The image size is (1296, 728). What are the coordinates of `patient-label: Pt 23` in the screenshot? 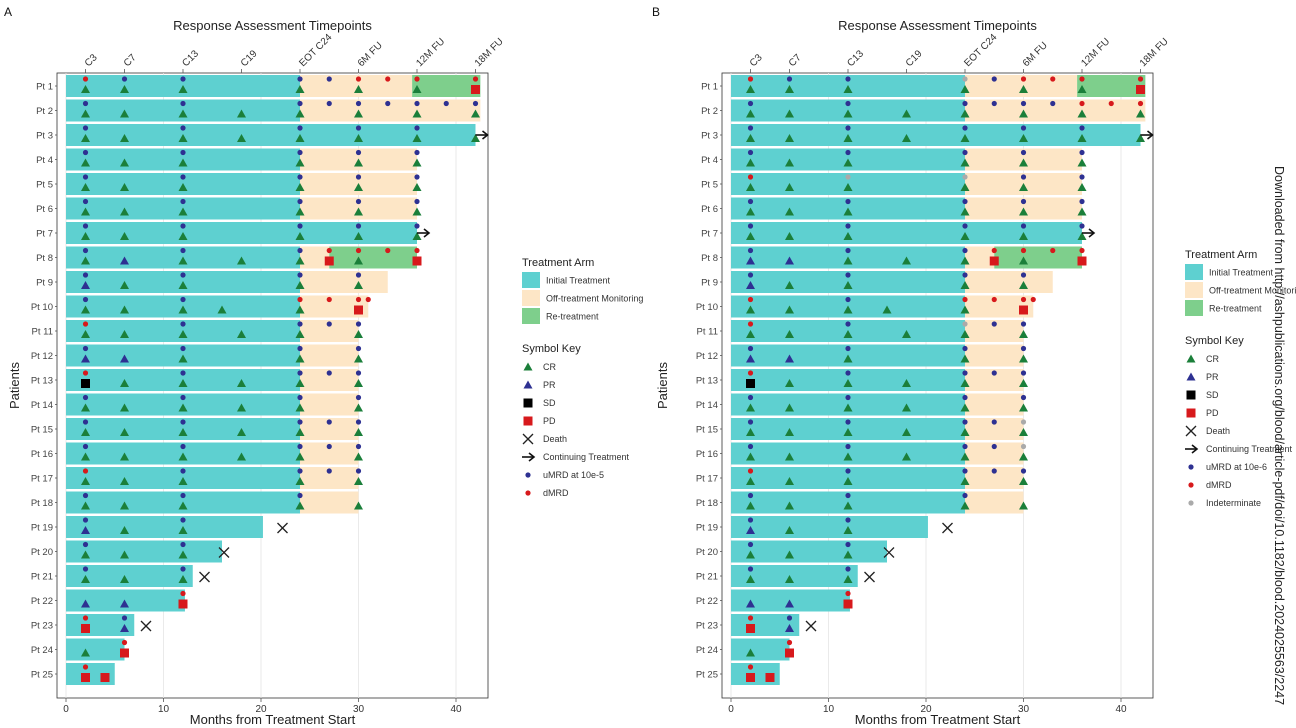 It's located at (707, 626).